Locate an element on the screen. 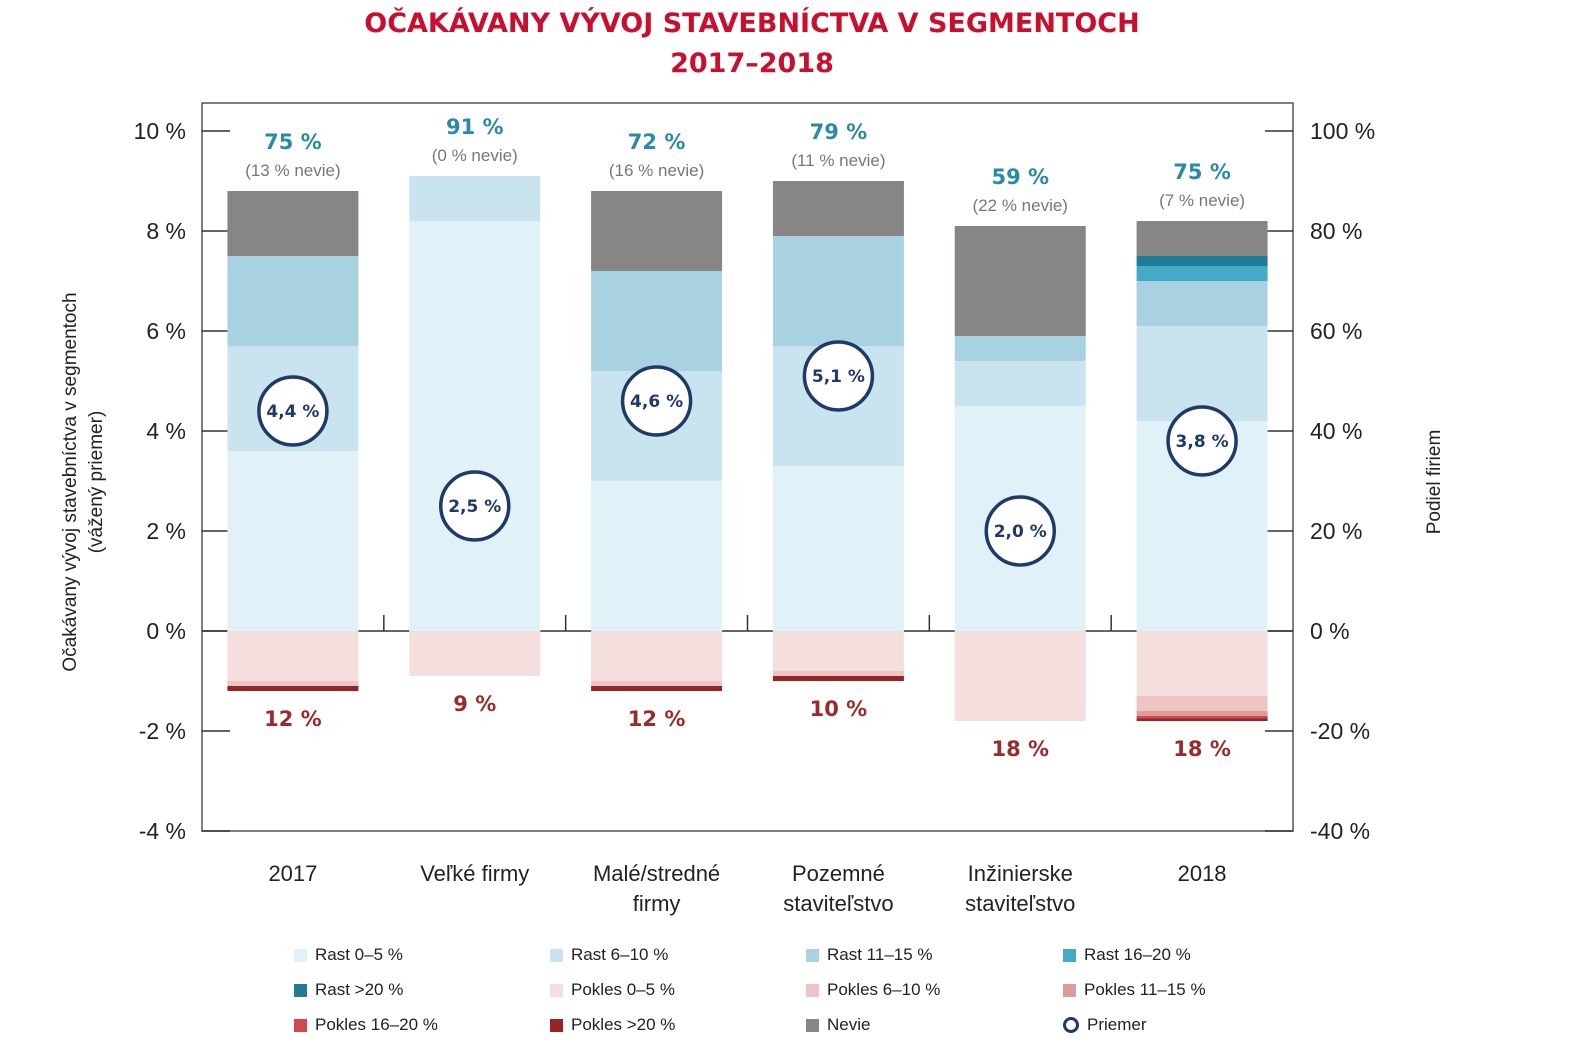 Image resolution: width=1576 pixels, height=1045 pixels. dont-know-label: (16 % nevie) is located at coordinates (656, 170).